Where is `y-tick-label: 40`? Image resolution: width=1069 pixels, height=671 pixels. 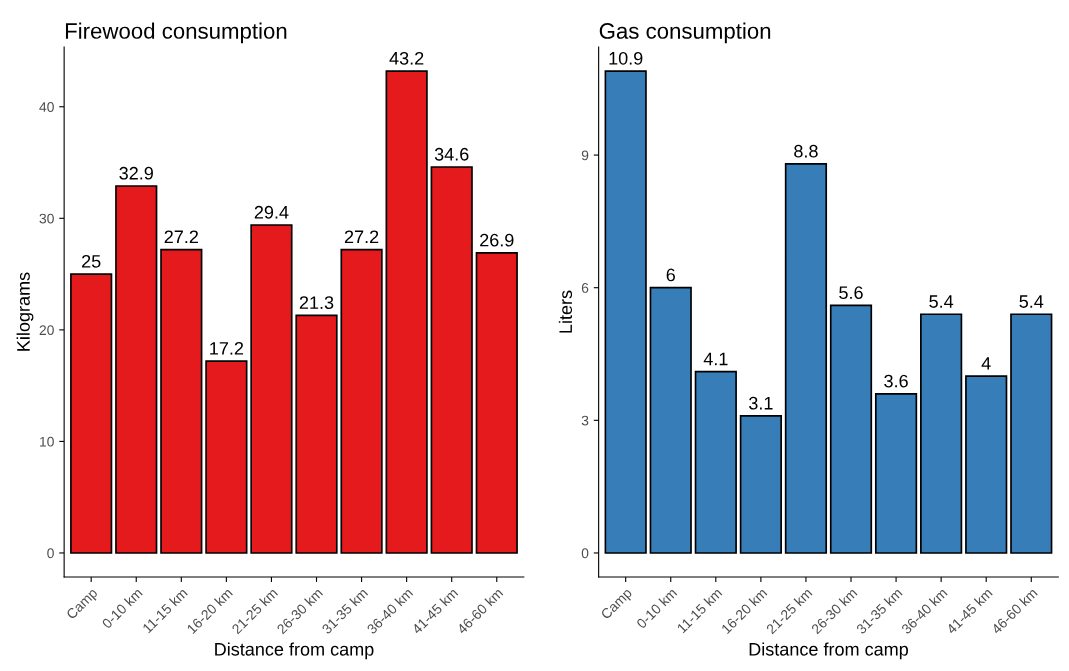
y-tick-label: 40 is located at coordinates (46, 107).